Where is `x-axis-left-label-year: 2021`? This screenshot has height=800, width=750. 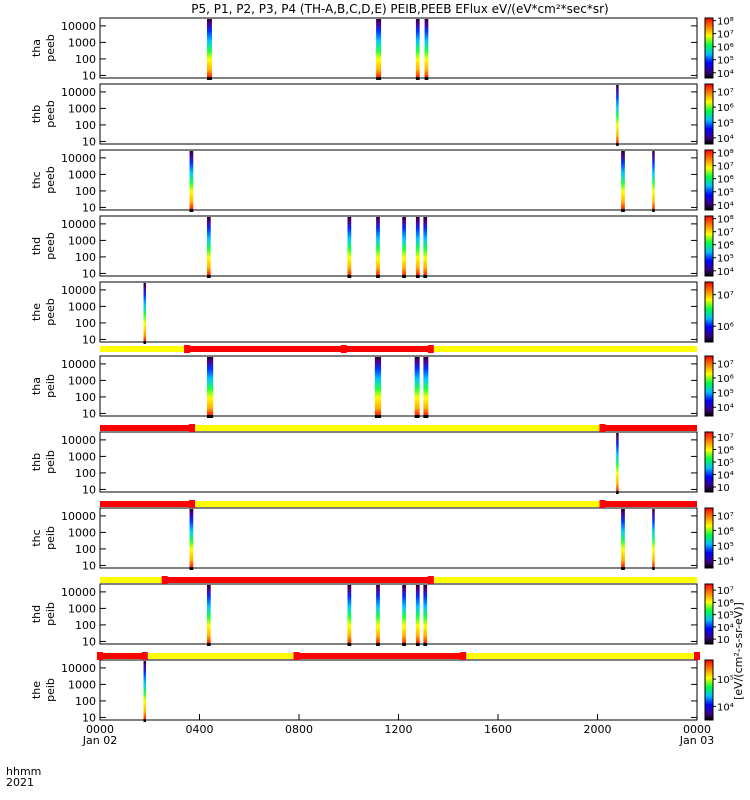 x-axis-left-label-year: 2021 is located at coordinates (20, 782).